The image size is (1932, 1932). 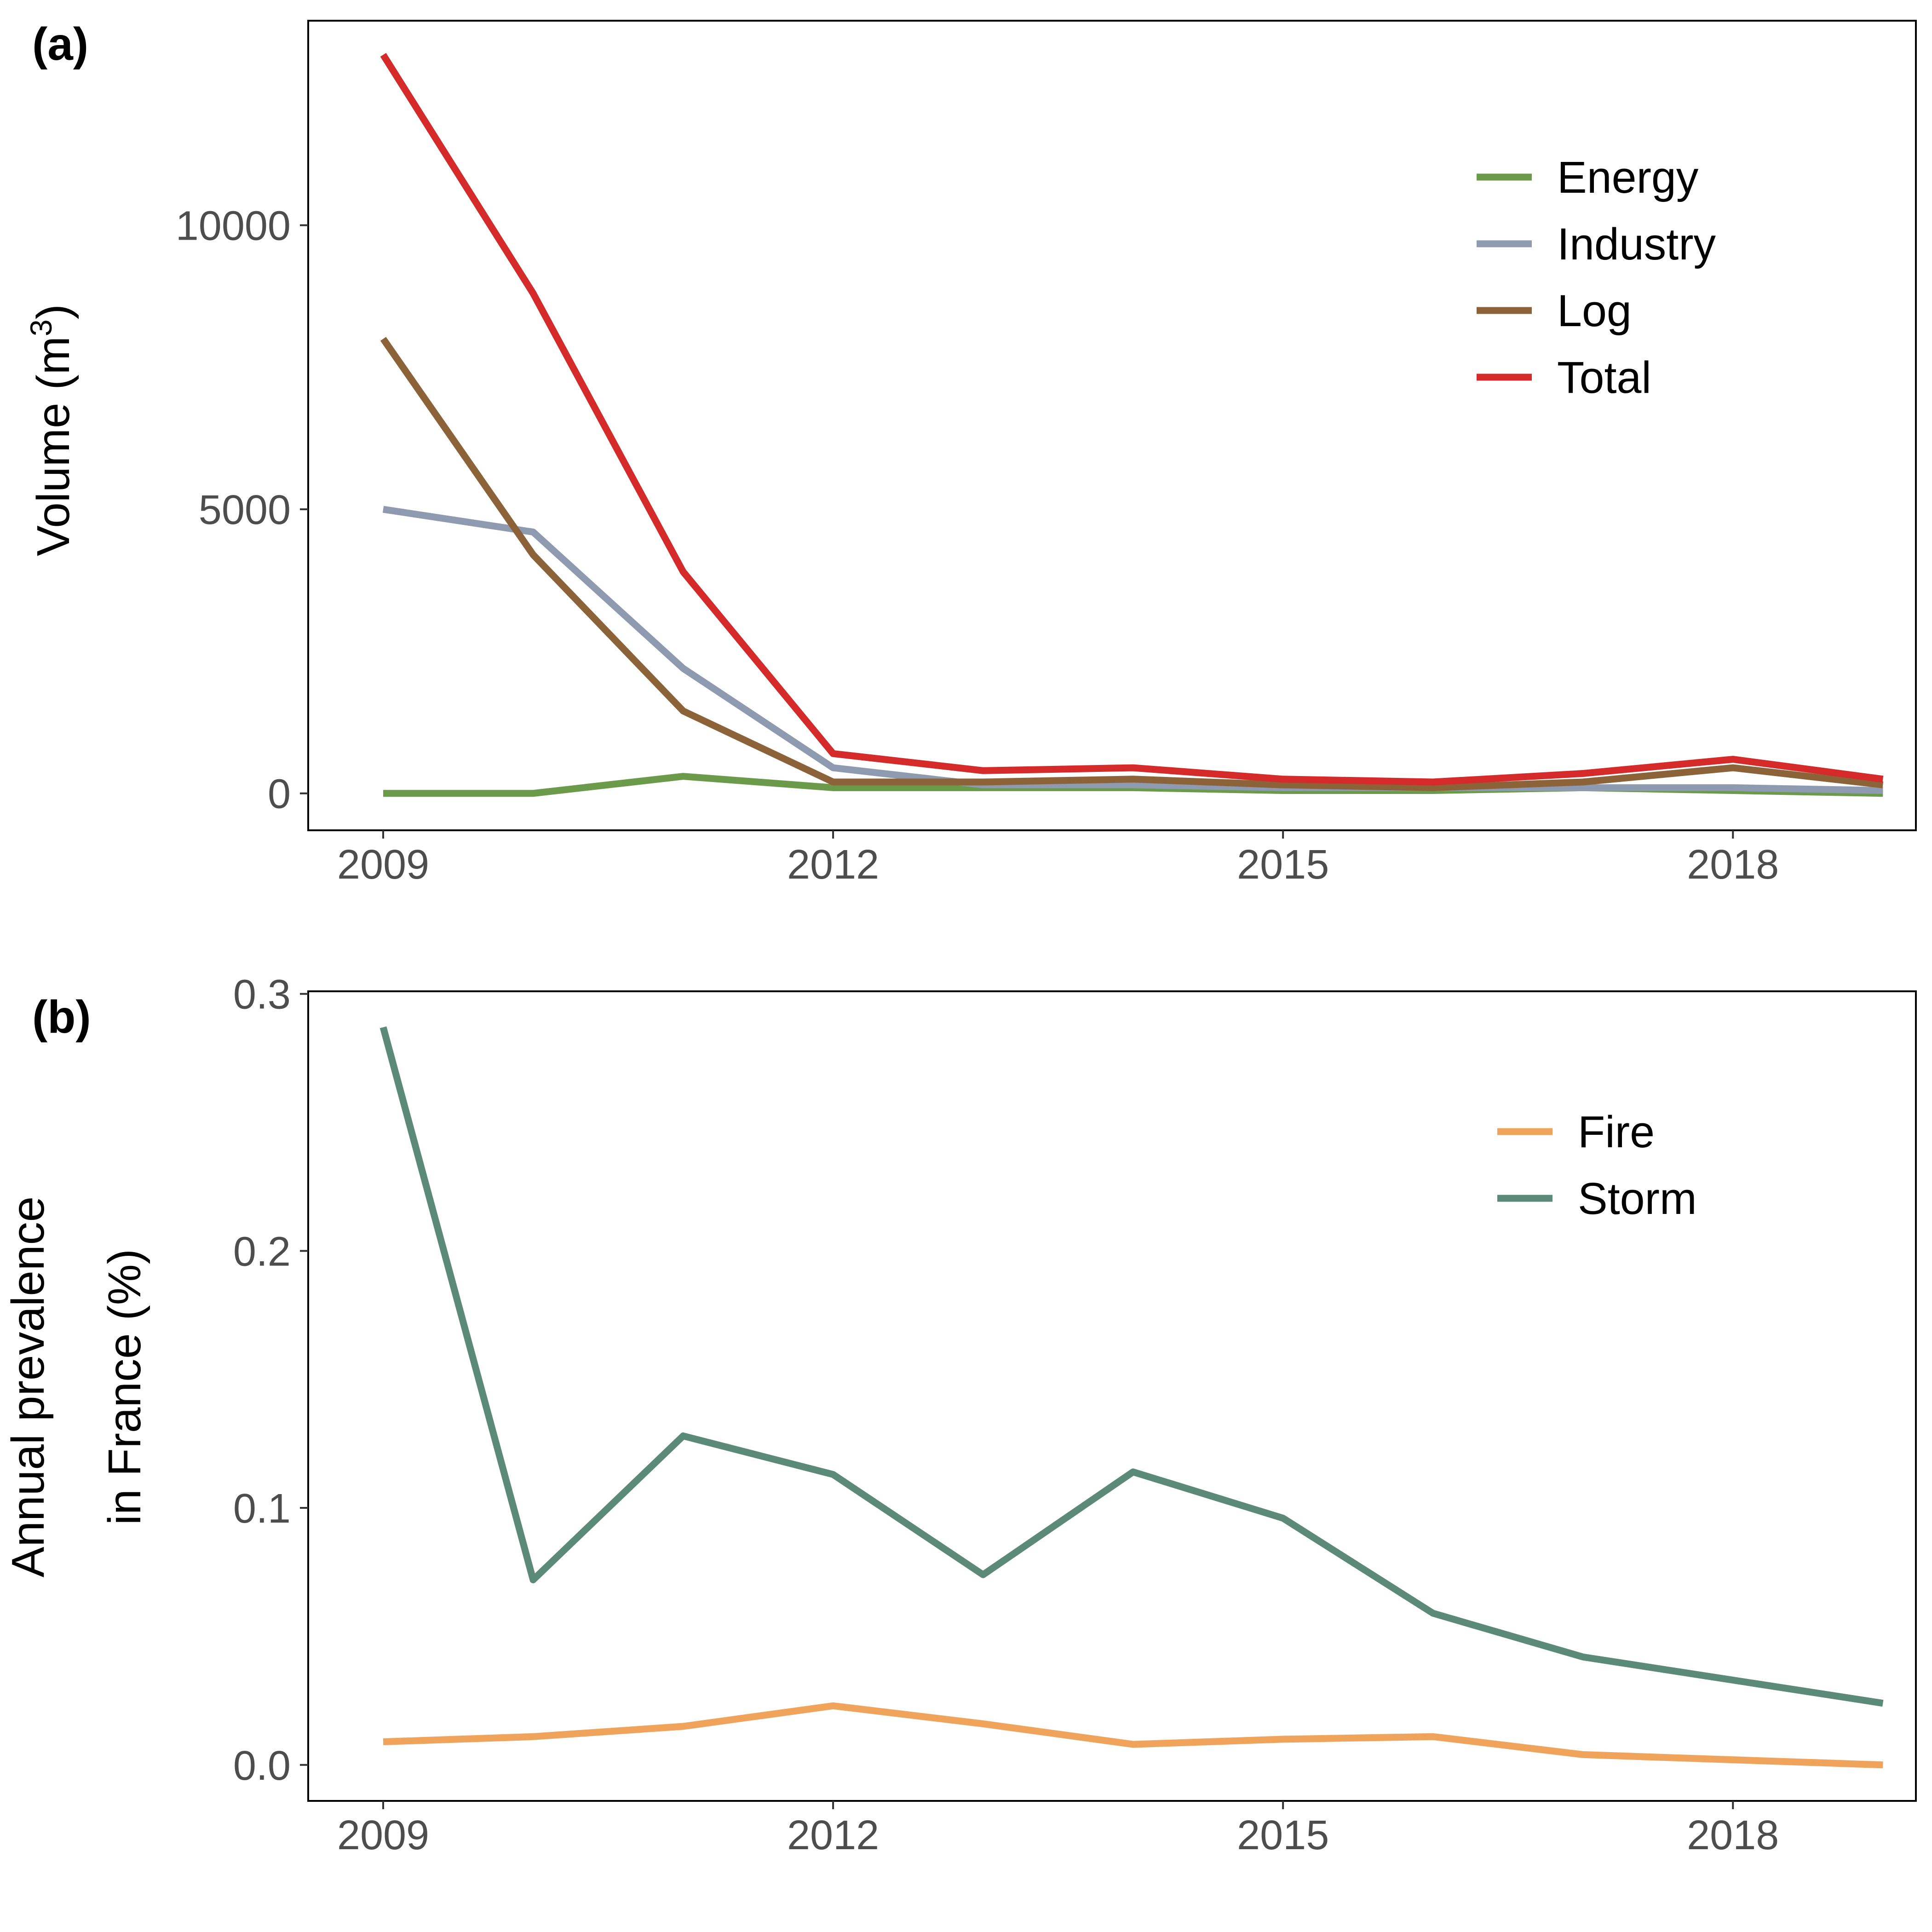 I want to click on panel-b-x-tick-label: 2009, so click(x=383, y=1835).